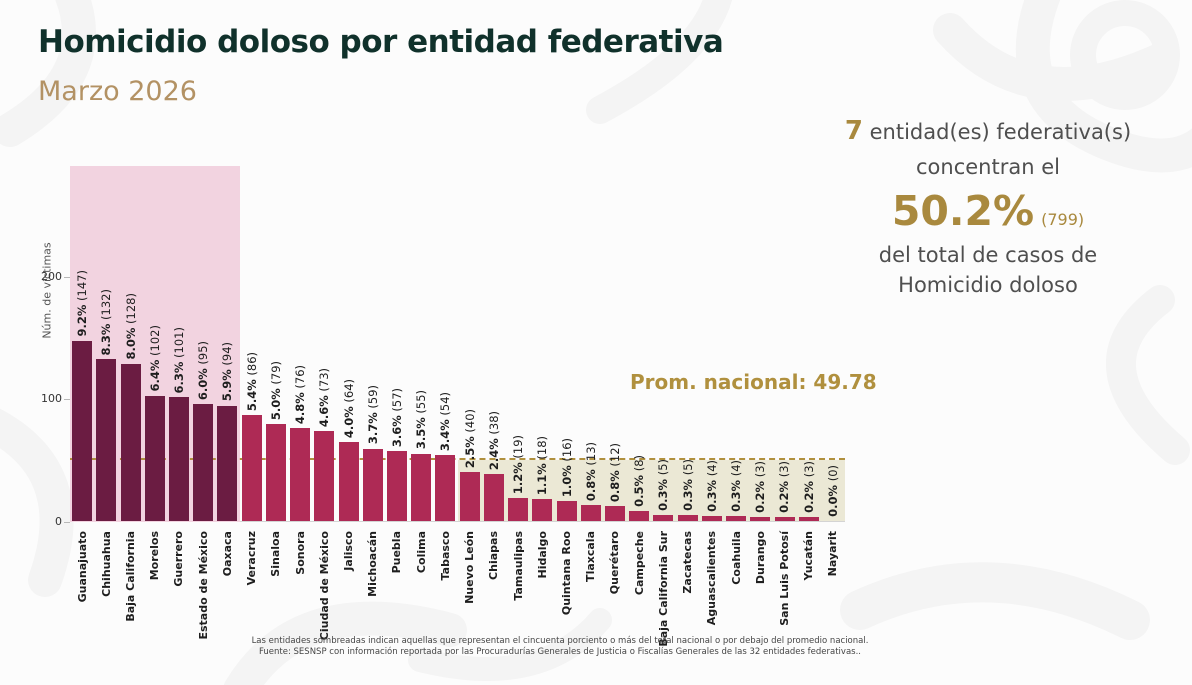 This screenshot has width=1192, height=685. I want to click on x-slot: Chihuahua, so click(106, 585).